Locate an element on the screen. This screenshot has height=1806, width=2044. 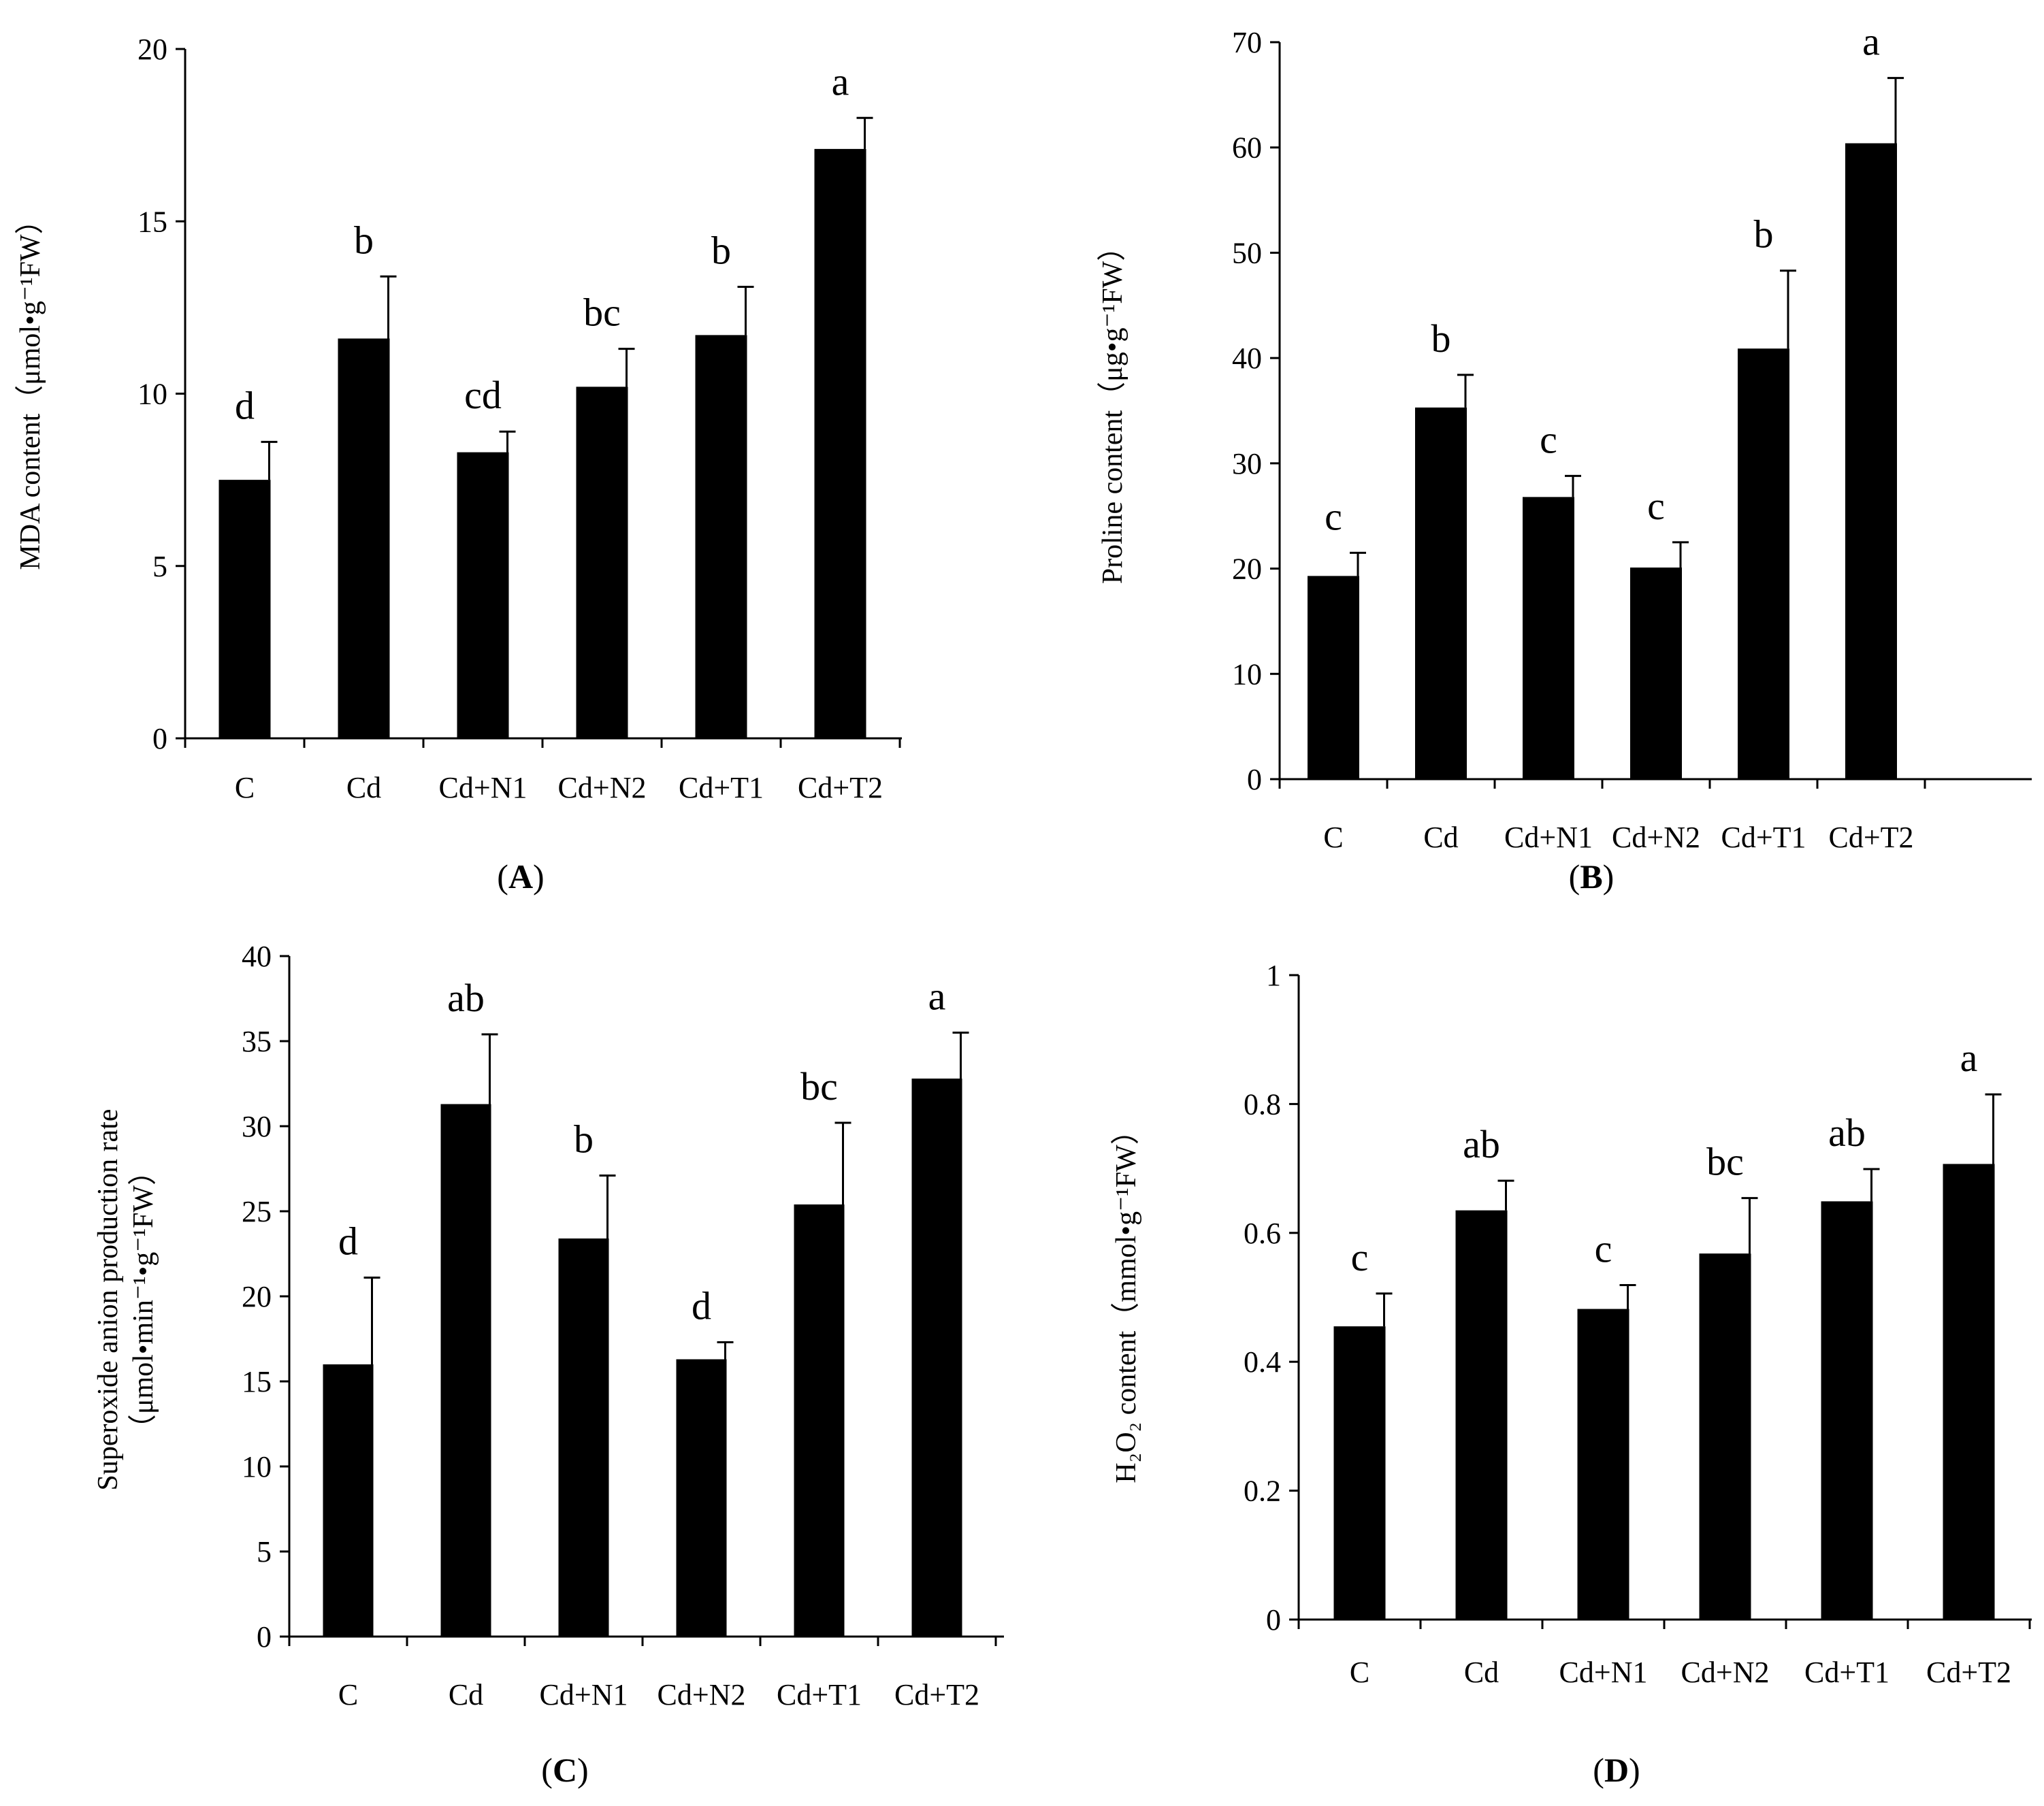
panel-label: (D) is located at coordinates (1617, 1770).